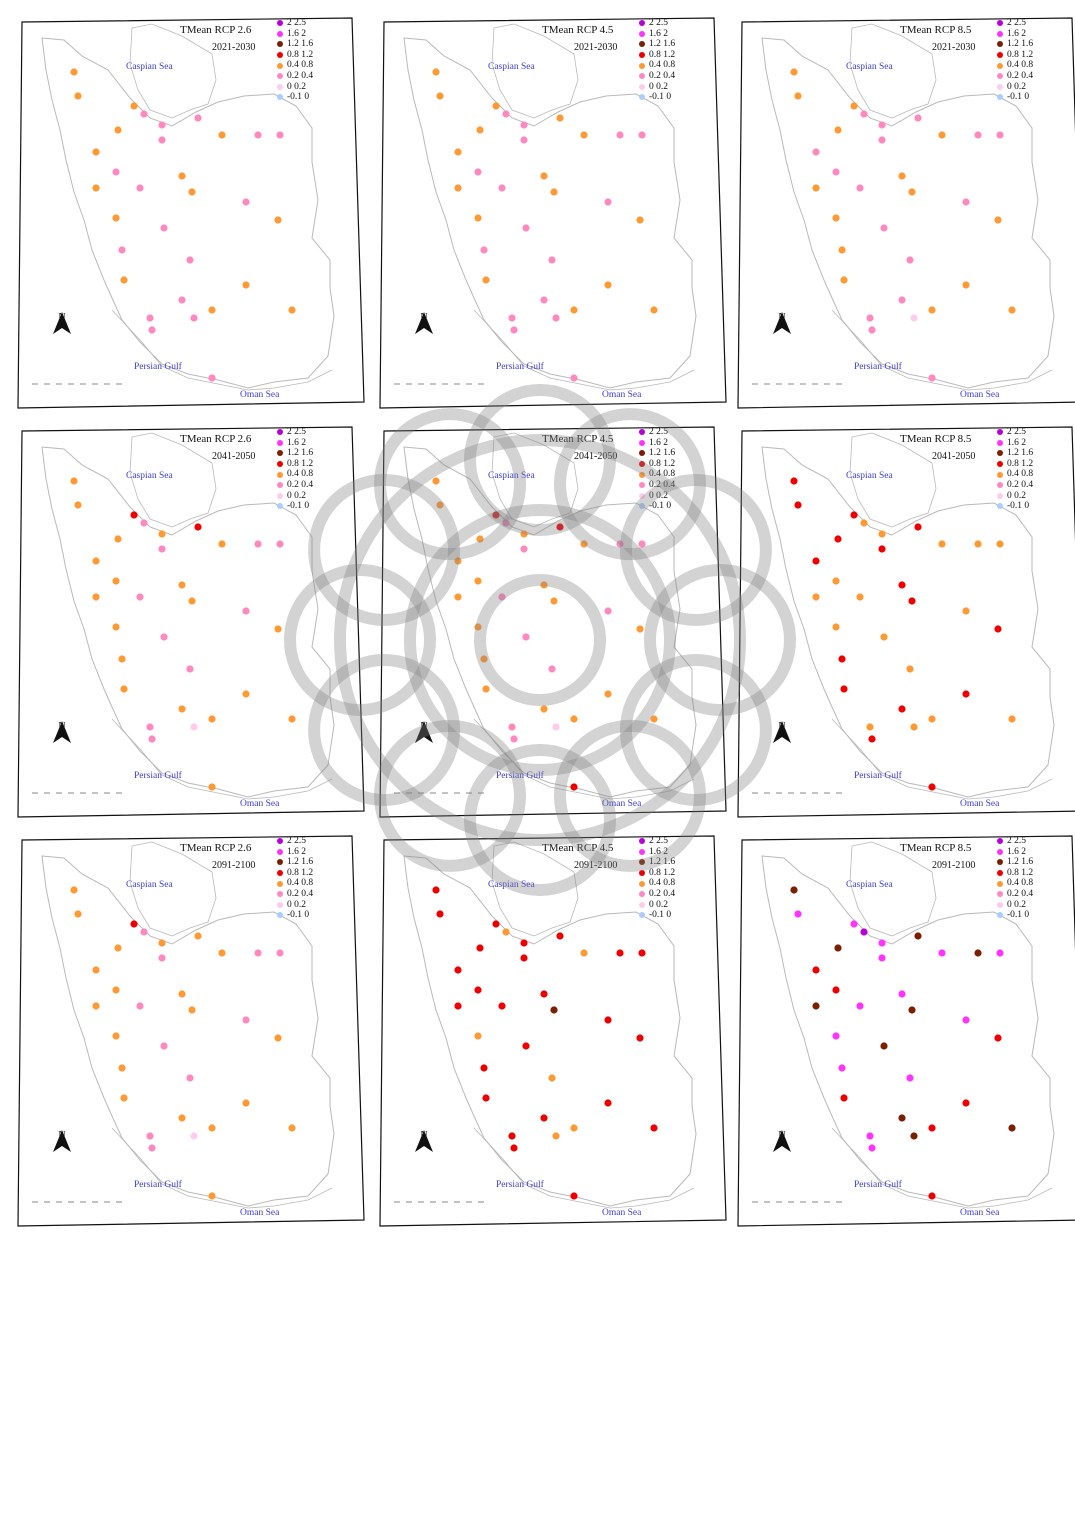 This screenshot has width=1075, height=1539. What do you see at coordinates (782, 1147) in the screenshot?
I see `north-arrow-icon: N` at bounding box center [782, 1147].